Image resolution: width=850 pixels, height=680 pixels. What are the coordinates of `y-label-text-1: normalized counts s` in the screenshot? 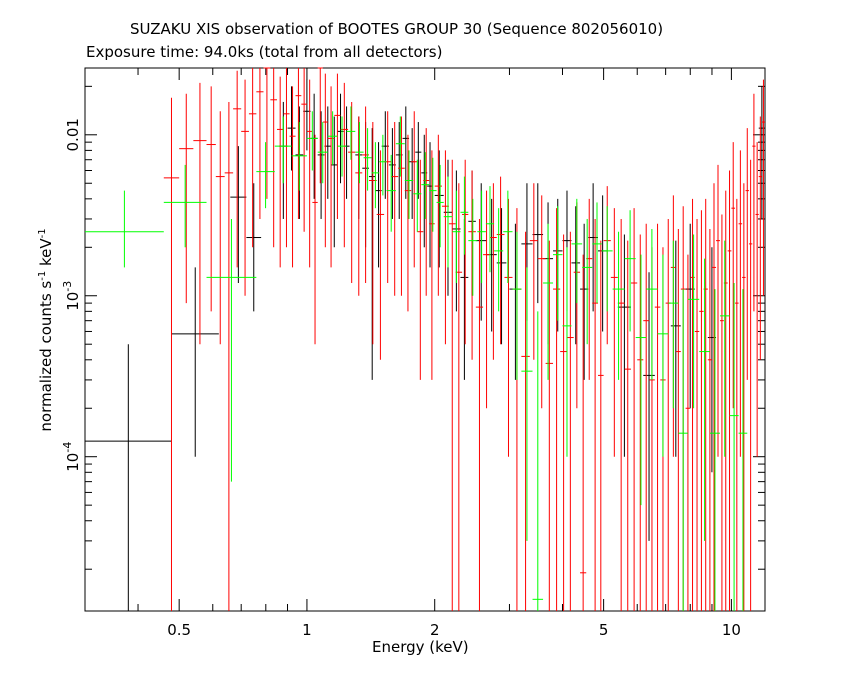 It's located at (46, 356).